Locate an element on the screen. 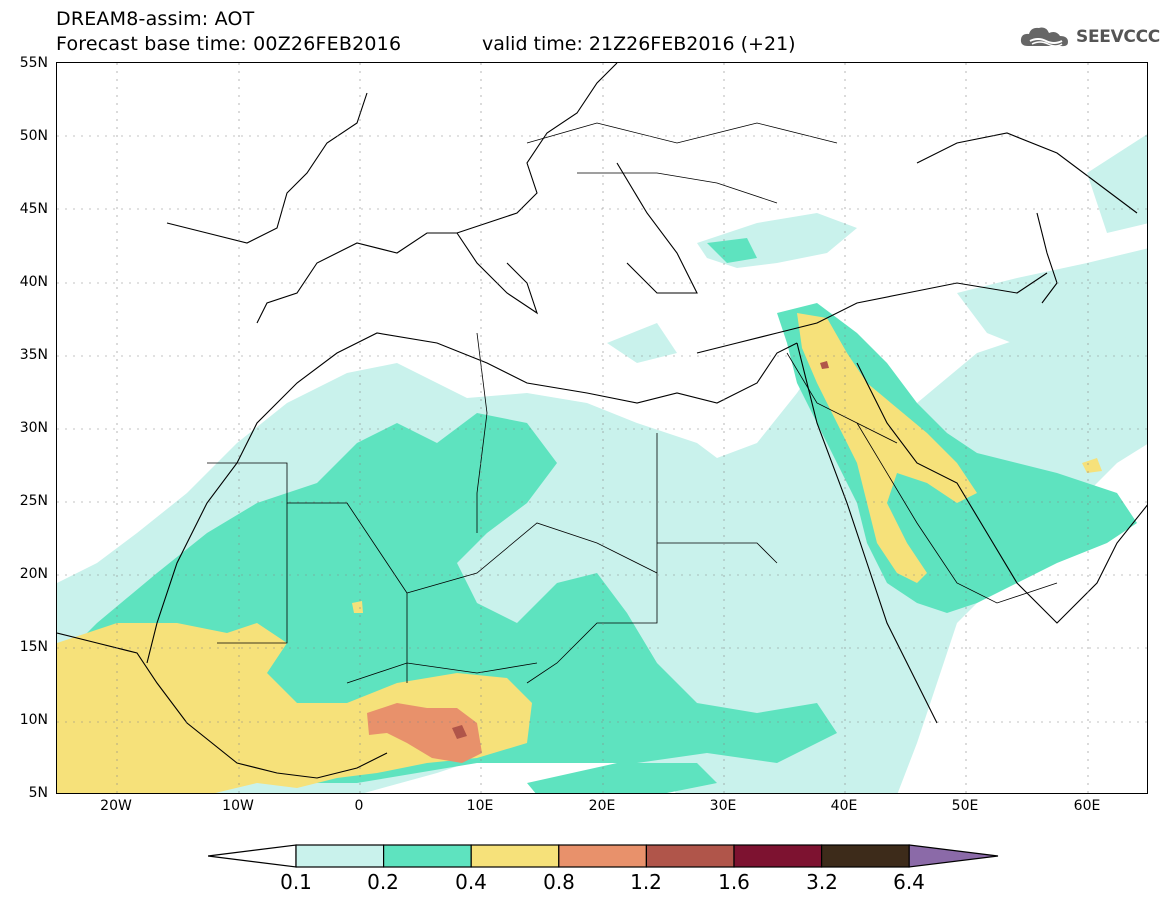 Image resolution: width=1165 pixels, height=905 pixels. colorbar-label: 3.2 is located at coordinates (822, 882).